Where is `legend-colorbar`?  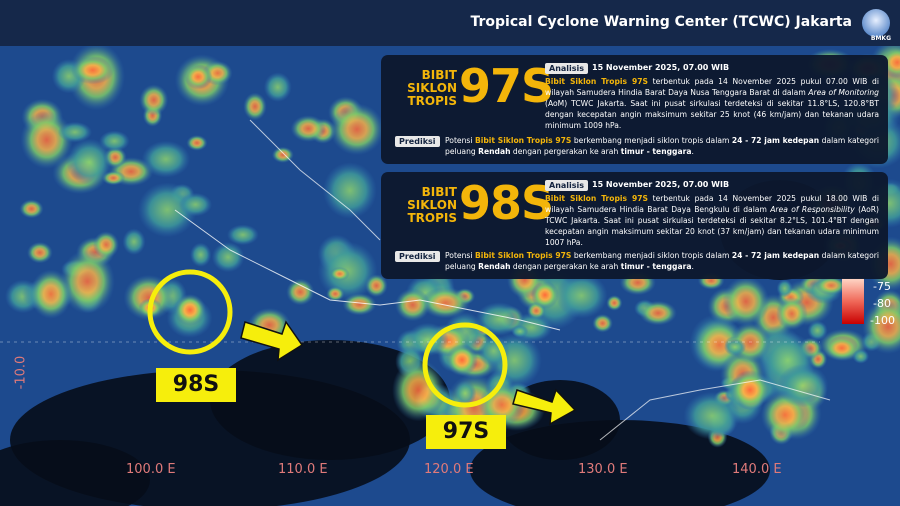
legend-colorbar is located at coordinates (853, 301).